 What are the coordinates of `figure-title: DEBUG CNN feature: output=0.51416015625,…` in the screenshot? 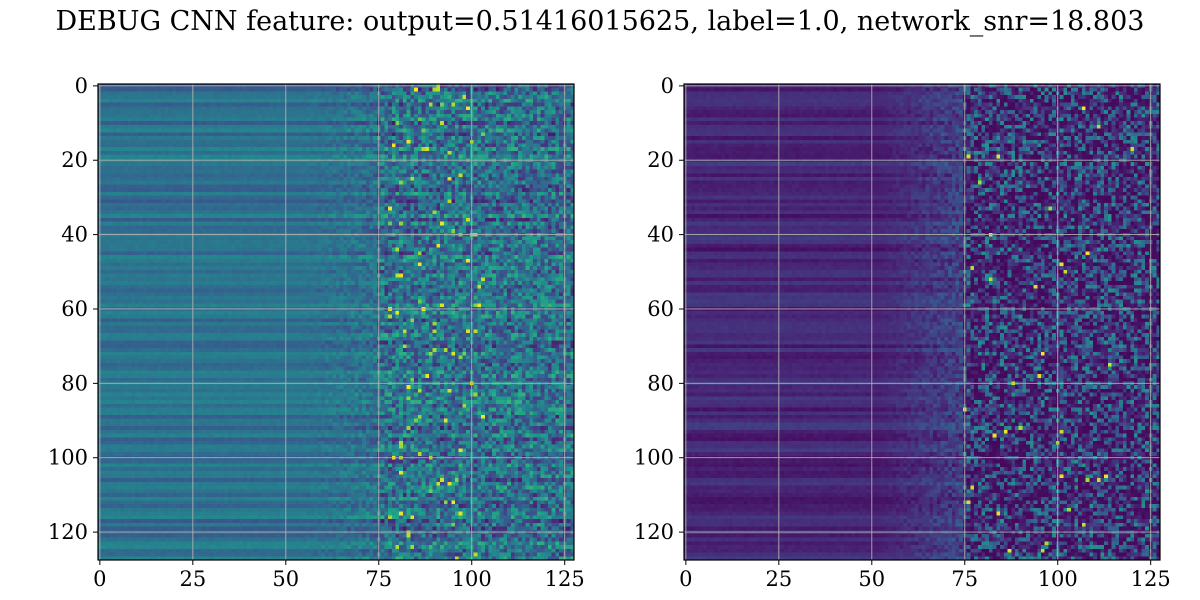 It's located at (600, 21).